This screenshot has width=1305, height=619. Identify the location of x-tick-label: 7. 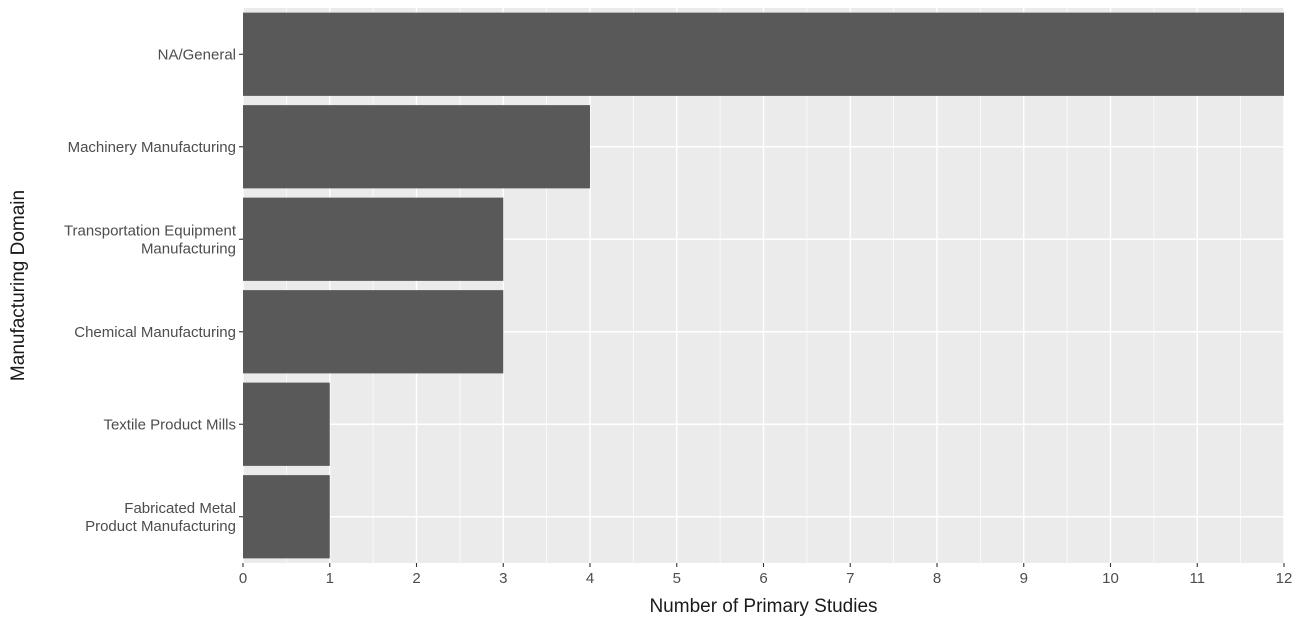
(850, 578).